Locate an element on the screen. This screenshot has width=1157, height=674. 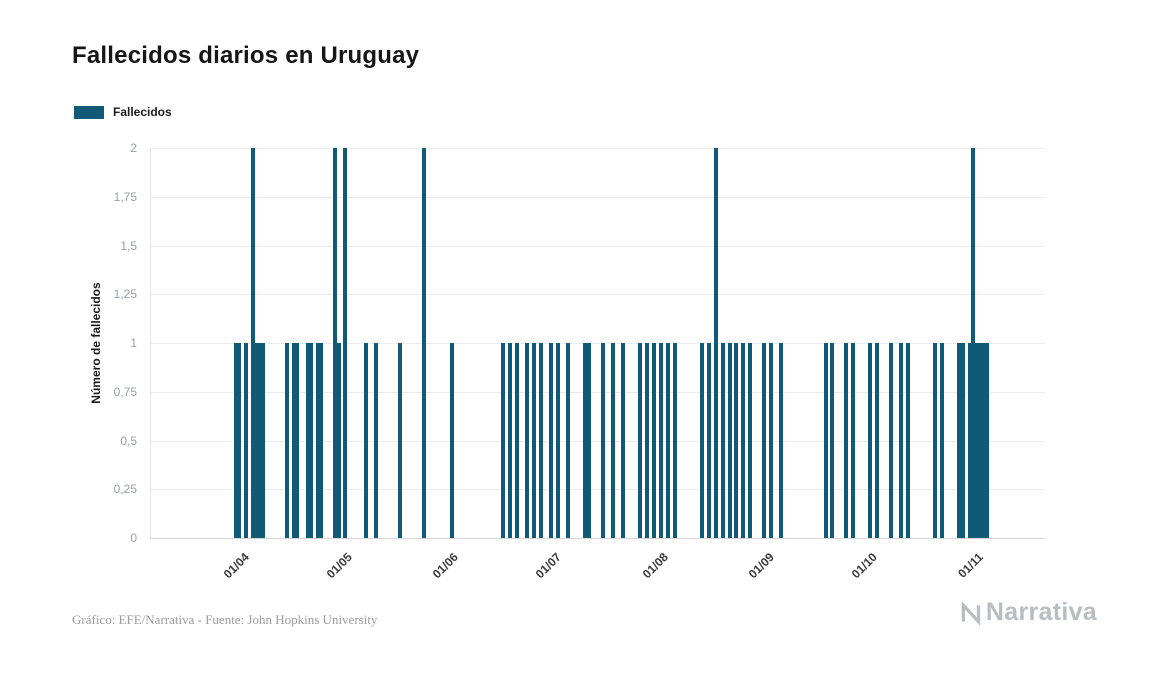
y-tick-label: 1 is located at coordinates (133, 343).